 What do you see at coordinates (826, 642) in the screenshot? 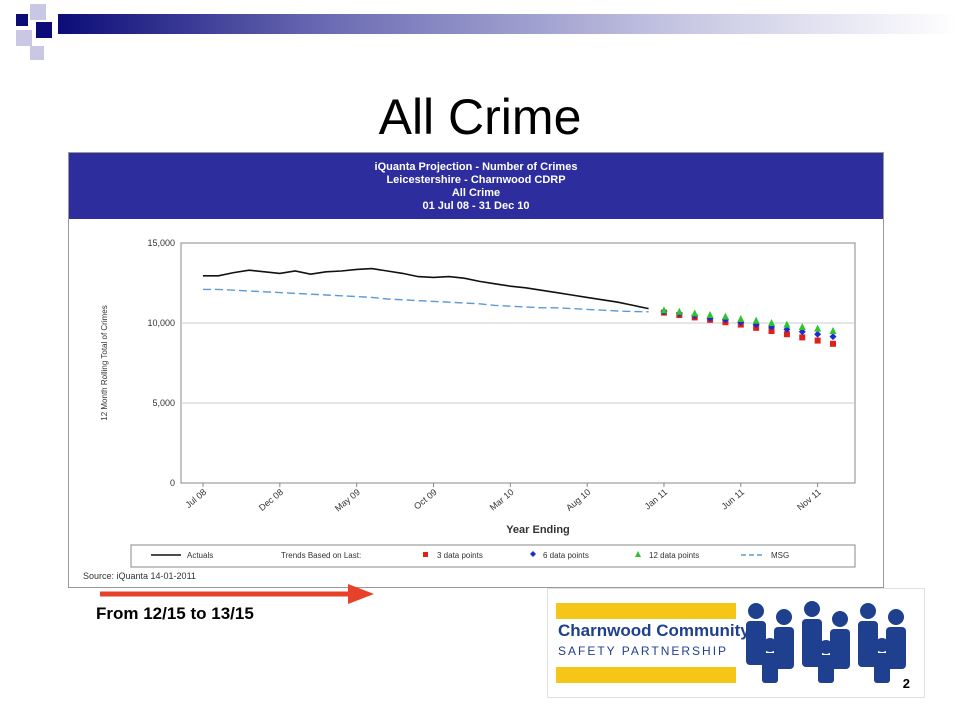
I see `people-graphic` at bounding box center [826, 642].